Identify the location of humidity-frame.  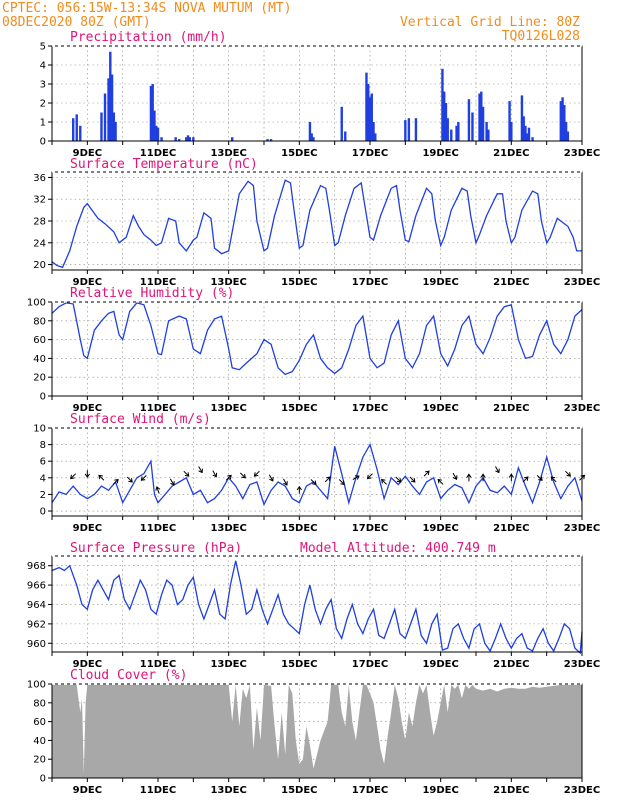
(317, 349).